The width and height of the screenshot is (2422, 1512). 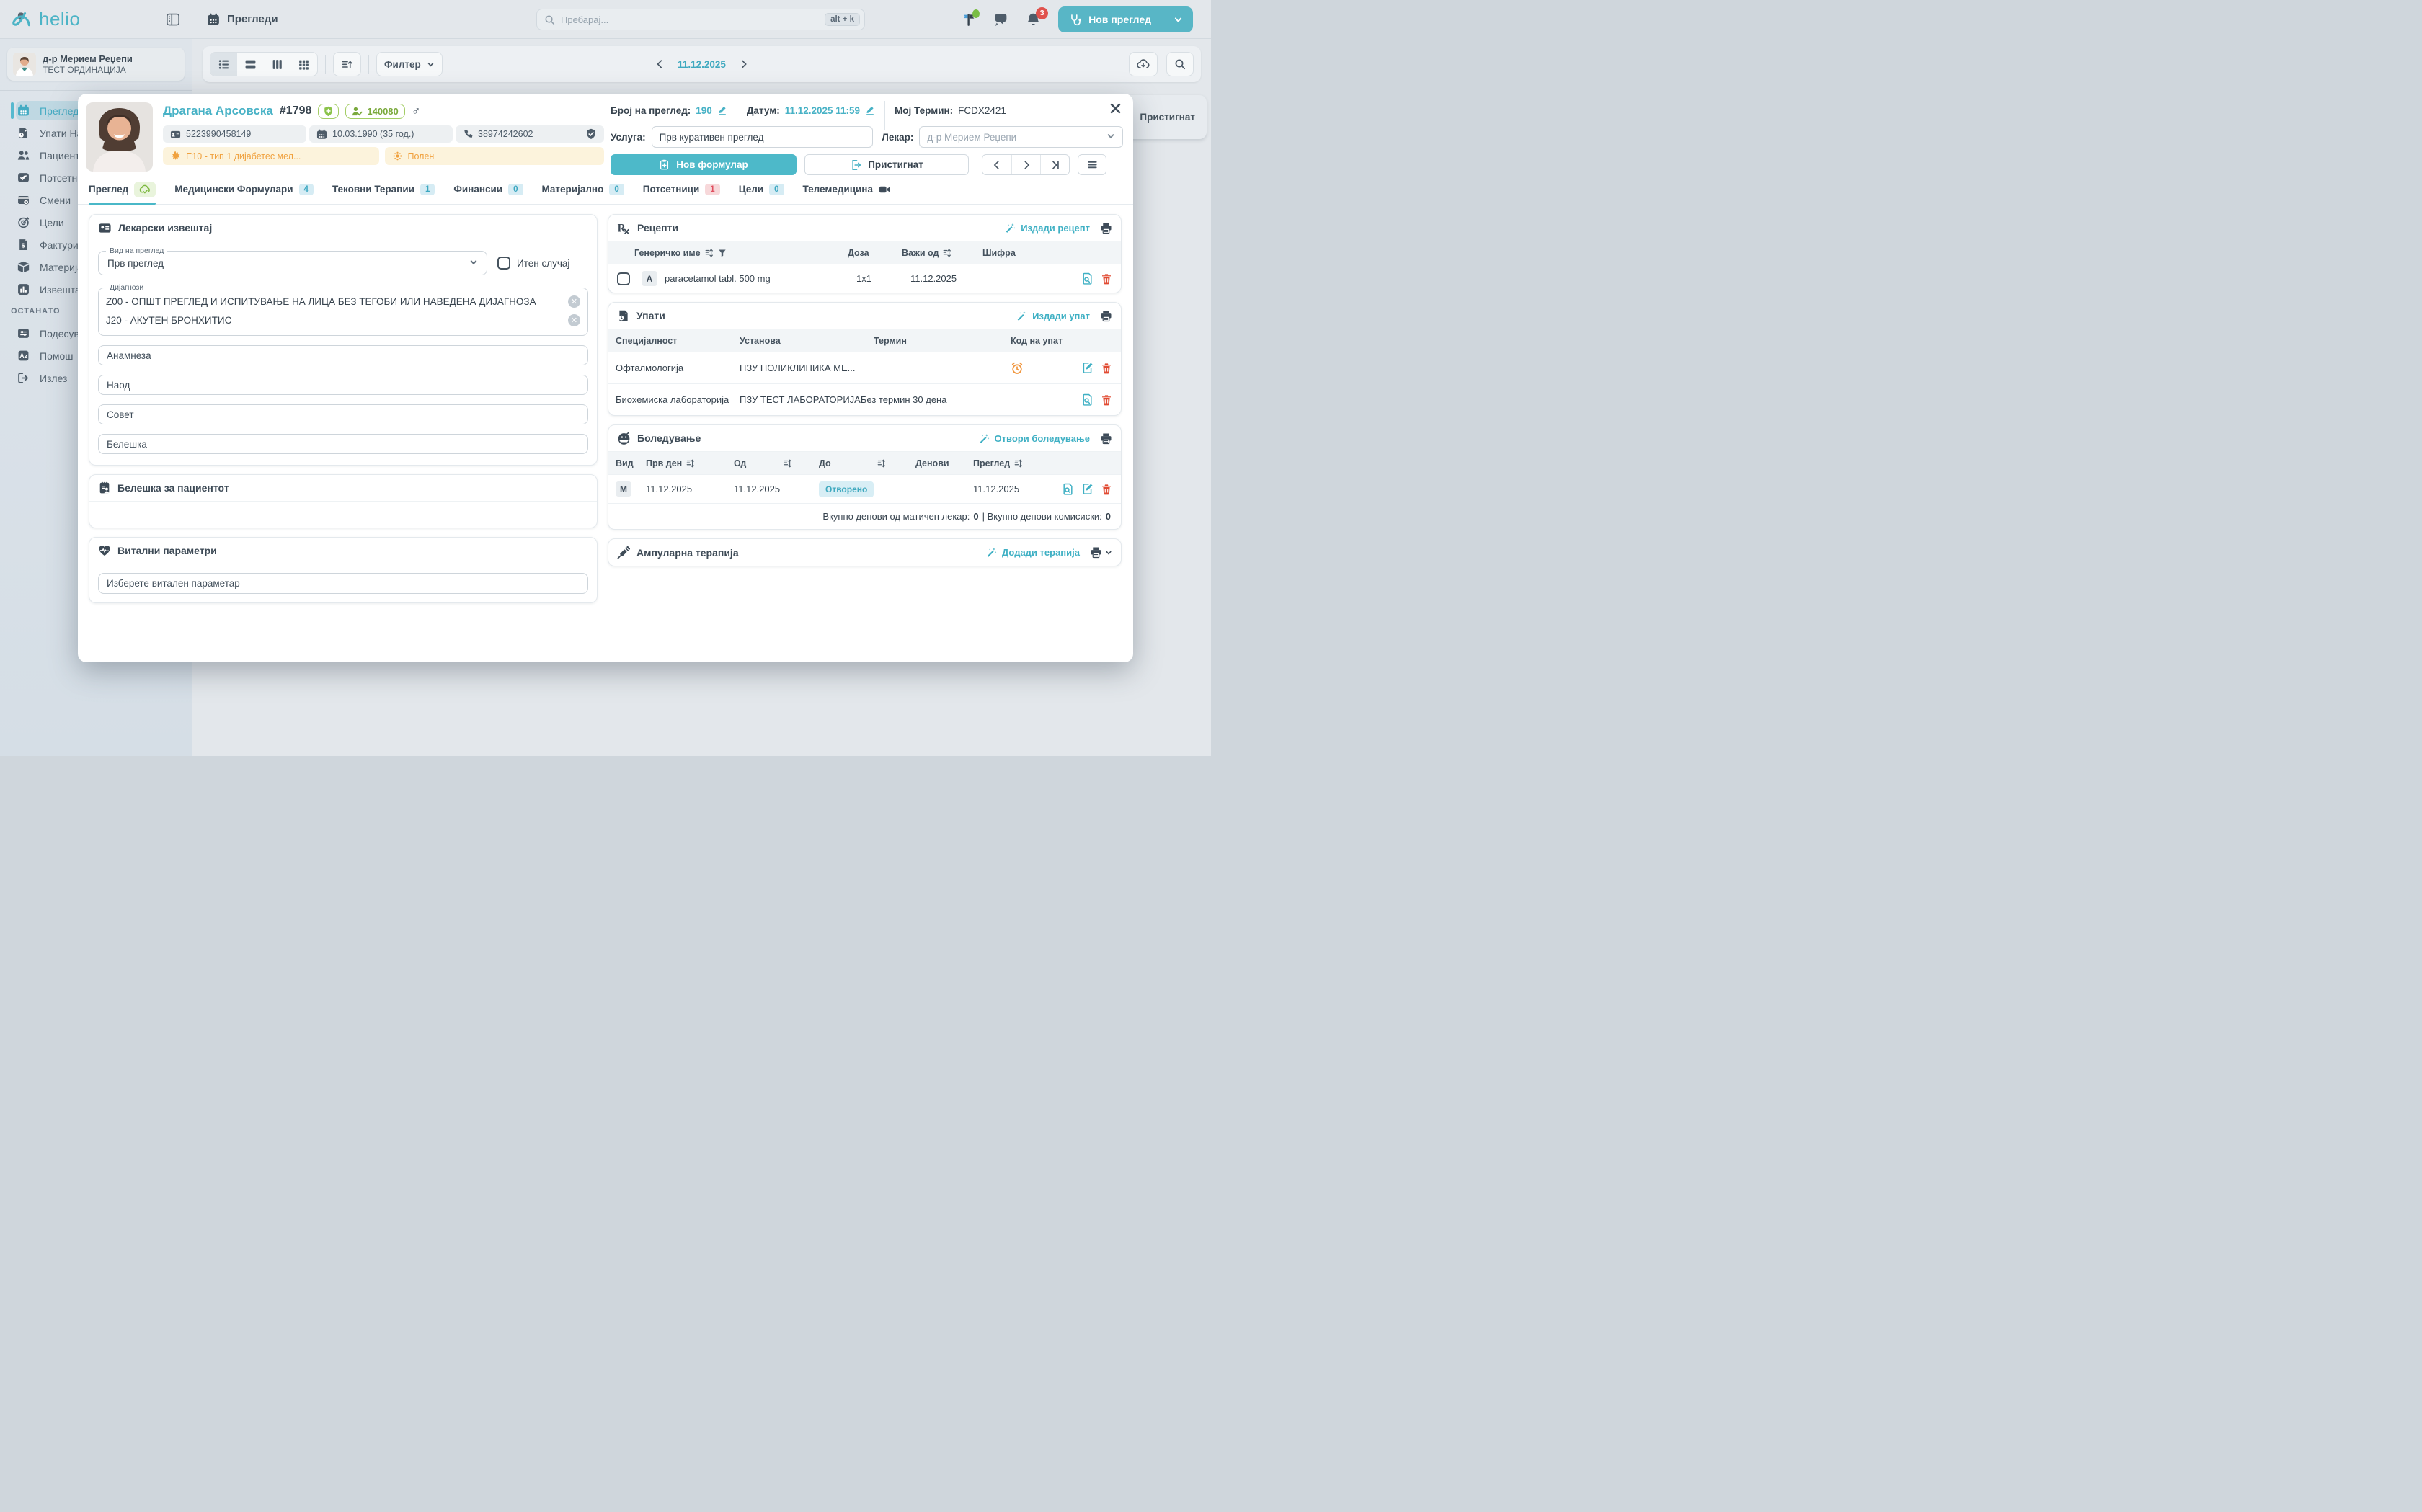 I want to click on caret-down-icon, so click(x=473, y=263).